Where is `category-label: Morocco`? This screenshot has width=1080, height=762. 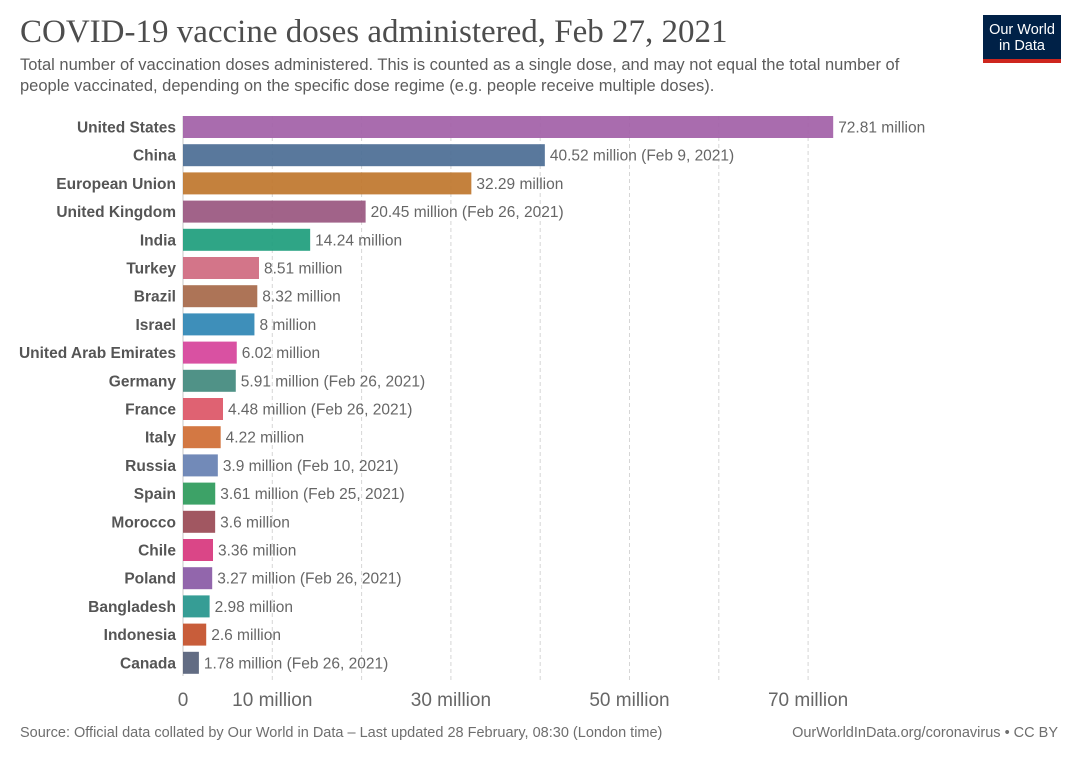
category-label: Morocco is located at coordinates (143, 522).